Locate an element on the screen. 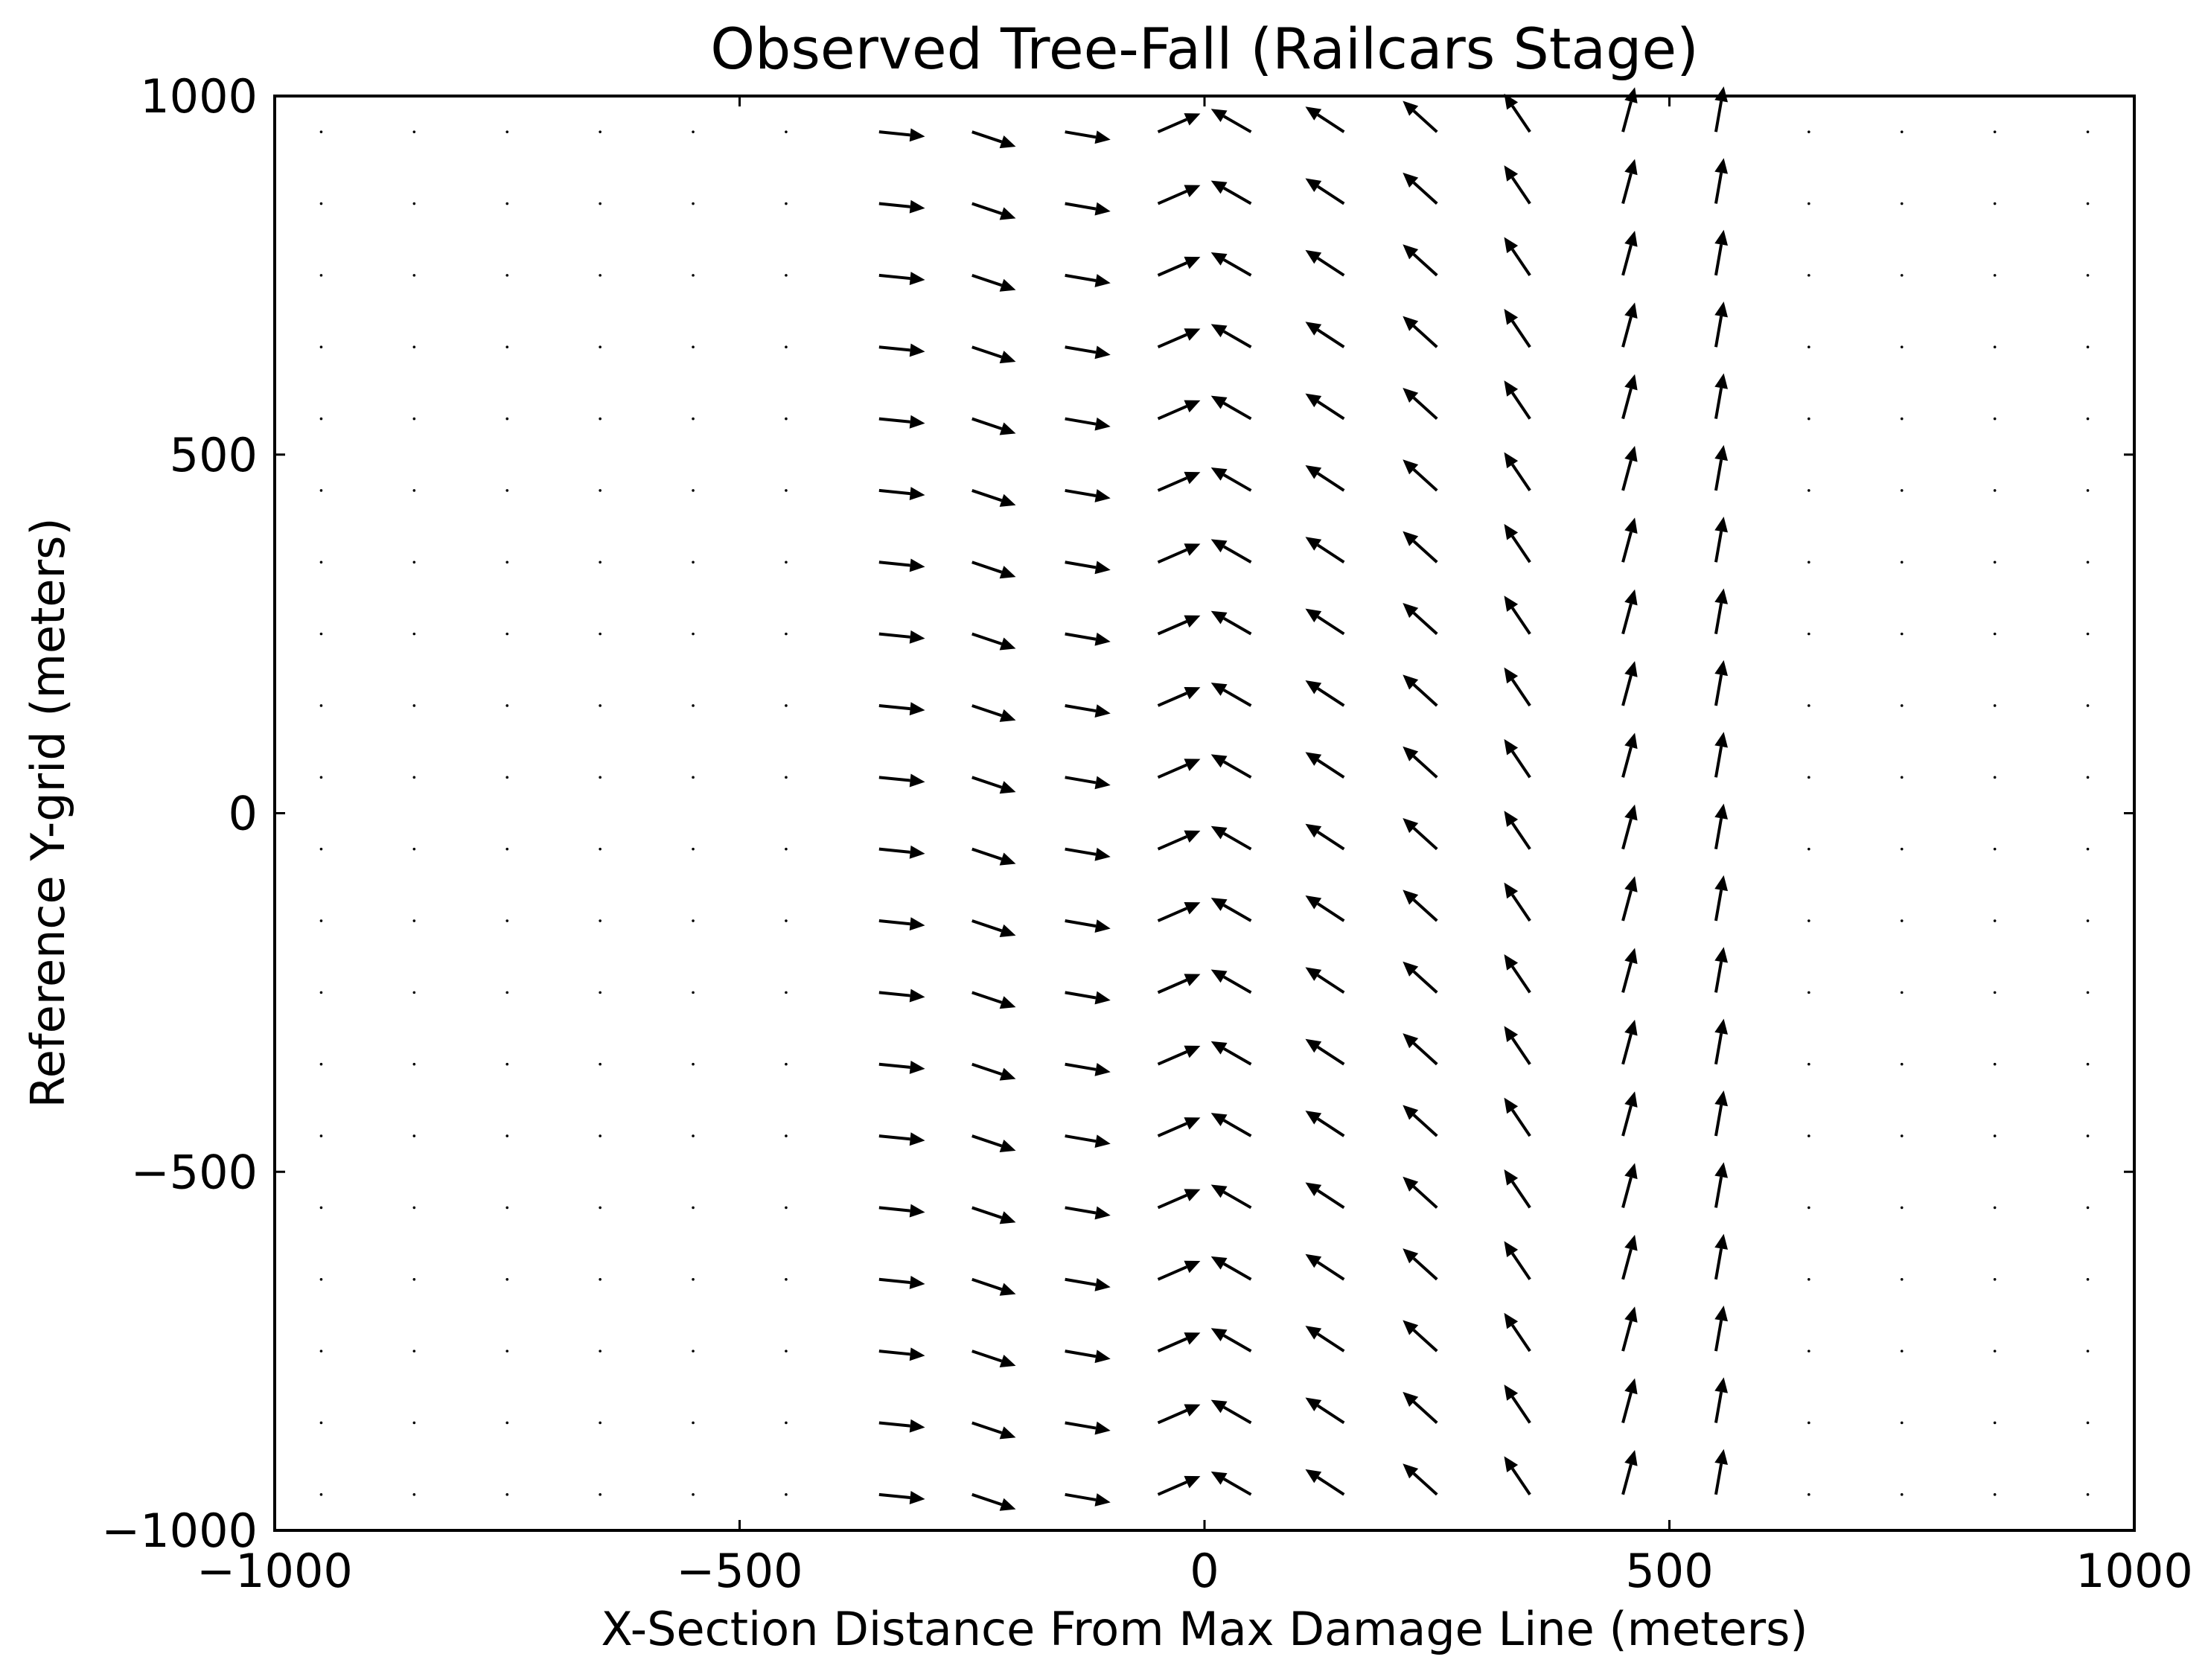 This screenshot has width=2208, height=1680. x-tick-label-3: 500 is located at coordinates (1669, 1571).